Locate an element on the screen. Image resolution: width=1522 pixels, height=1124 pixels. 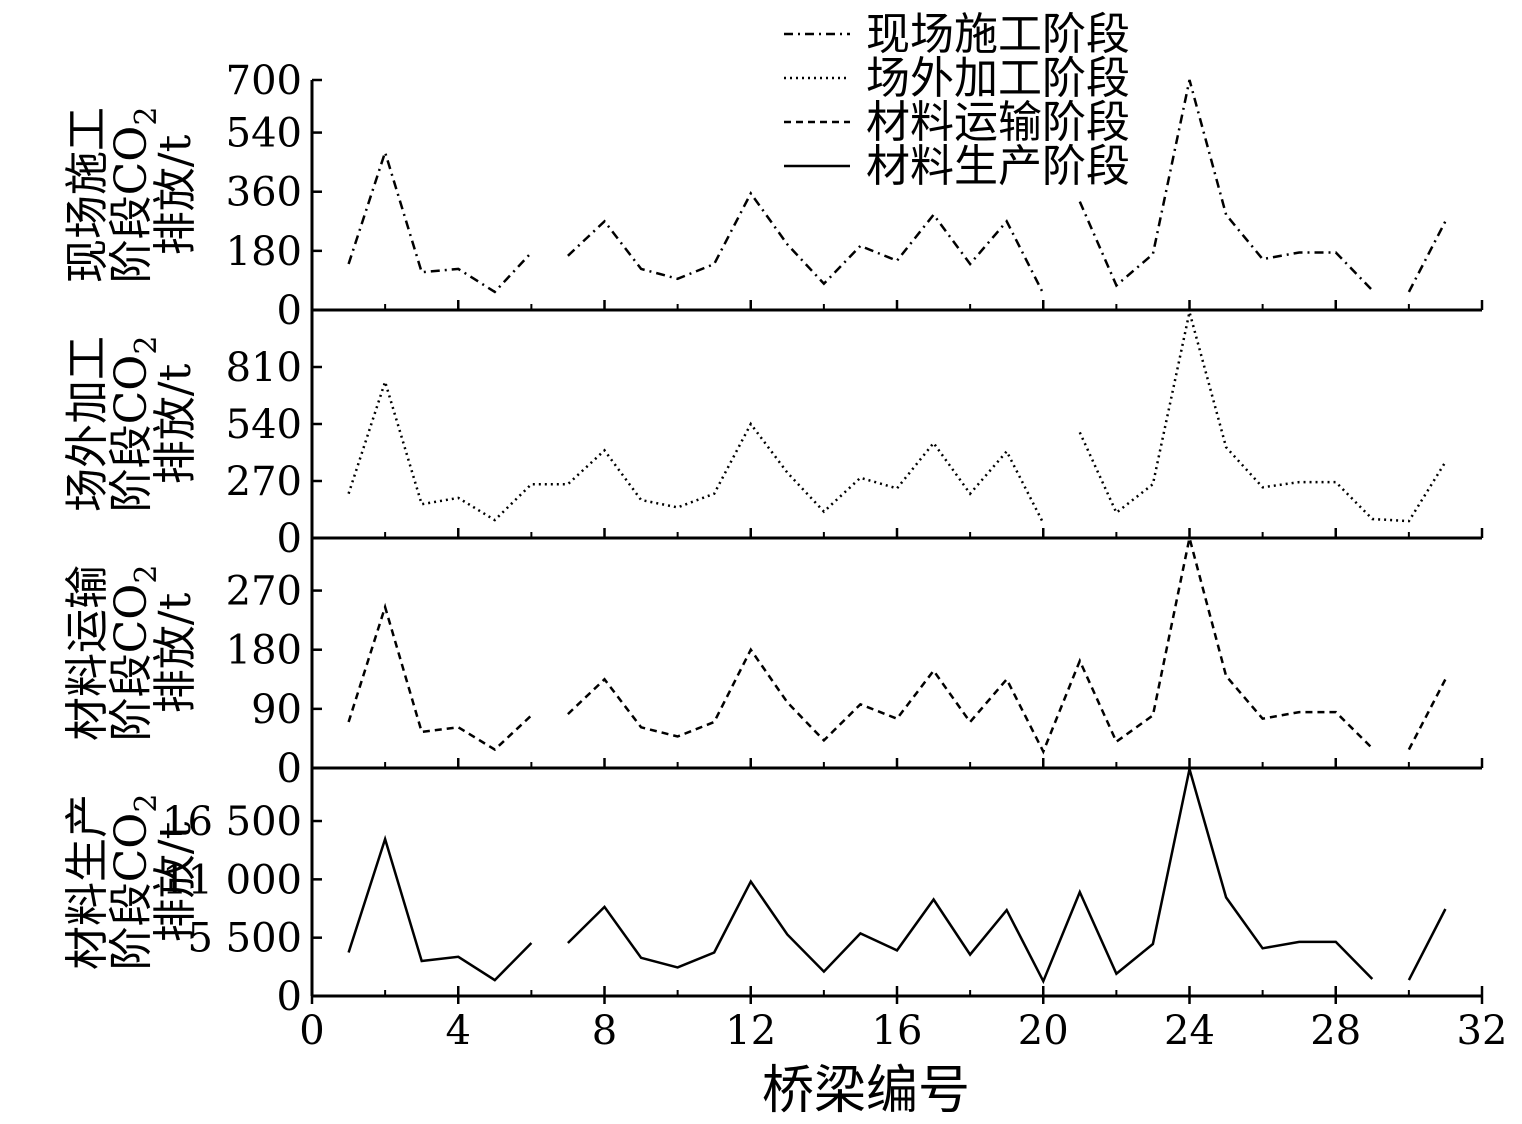
x-tick-label: 24 is located at coordinates (1189, 1031).